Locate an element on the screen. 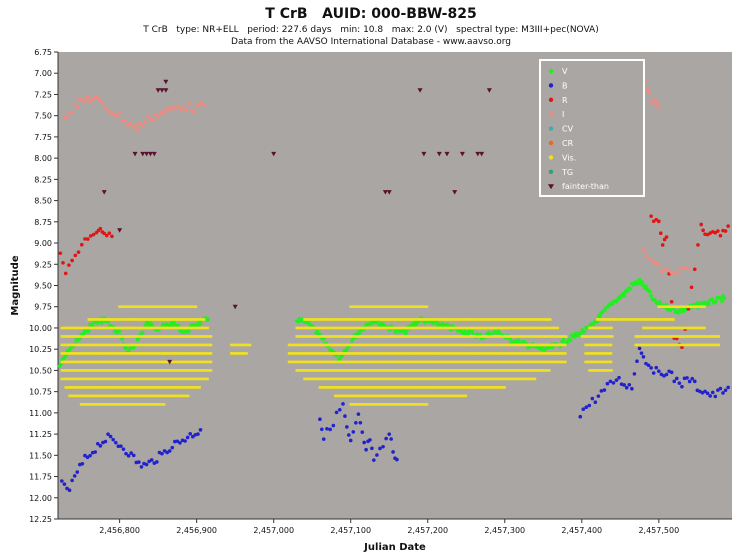 This screenshot has height=556, width=742. point-fainter-than is located at coordinates (166, 90).